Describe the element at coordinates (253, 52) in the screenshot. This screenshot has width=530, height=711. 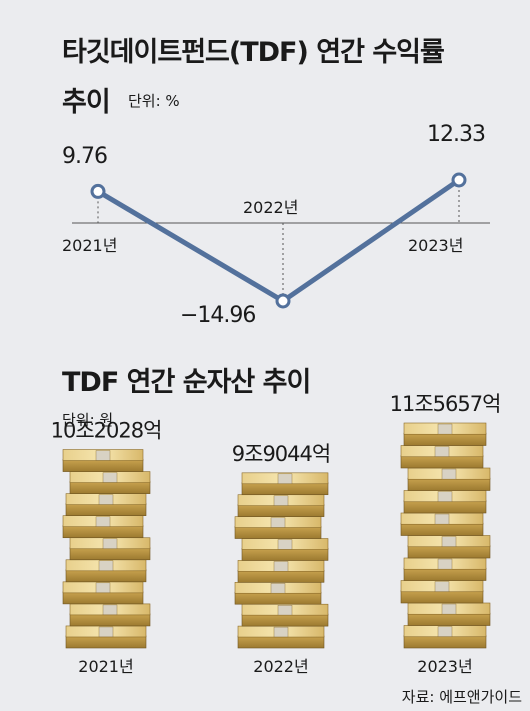
I see `line-chart-title: 타깃데이트펀드(TDF) 연간 수익률` at that location.